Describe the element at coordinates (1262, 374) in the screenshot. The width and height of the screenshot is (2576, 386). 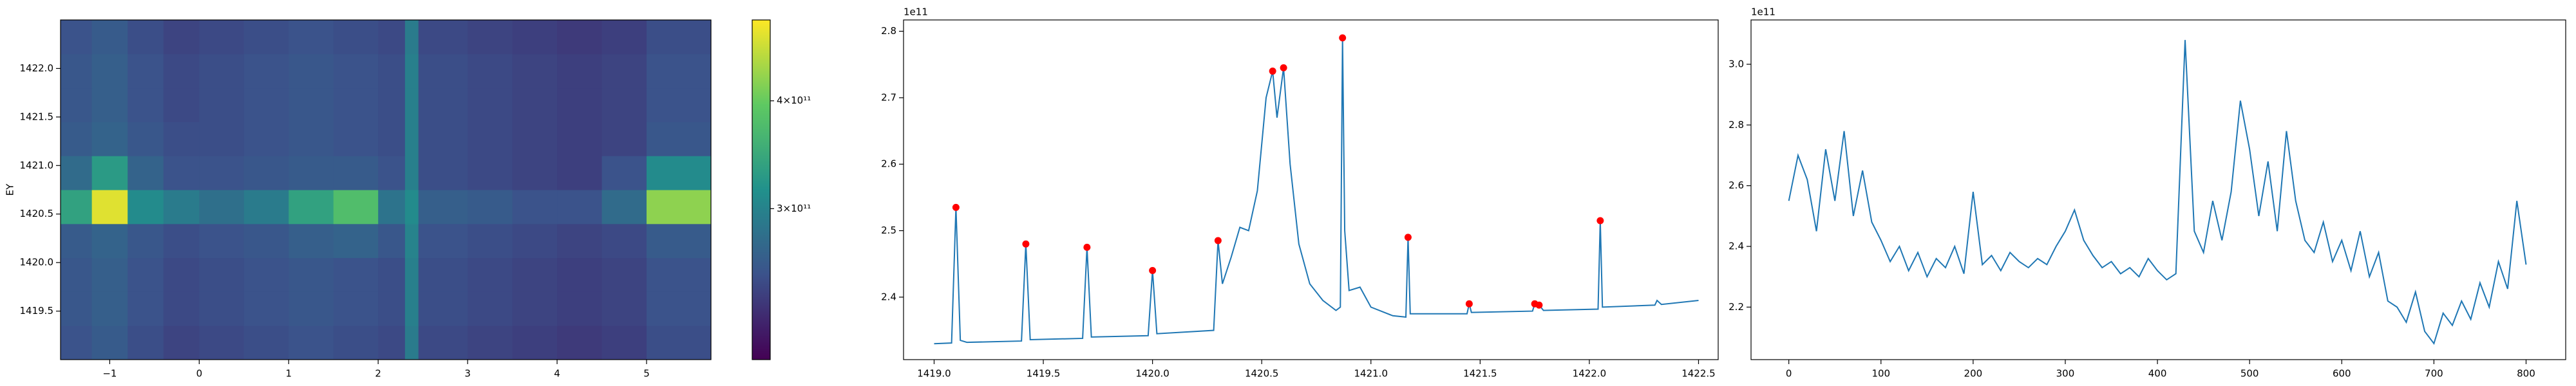
I see `x-tick-label: 1420.5` at that location.